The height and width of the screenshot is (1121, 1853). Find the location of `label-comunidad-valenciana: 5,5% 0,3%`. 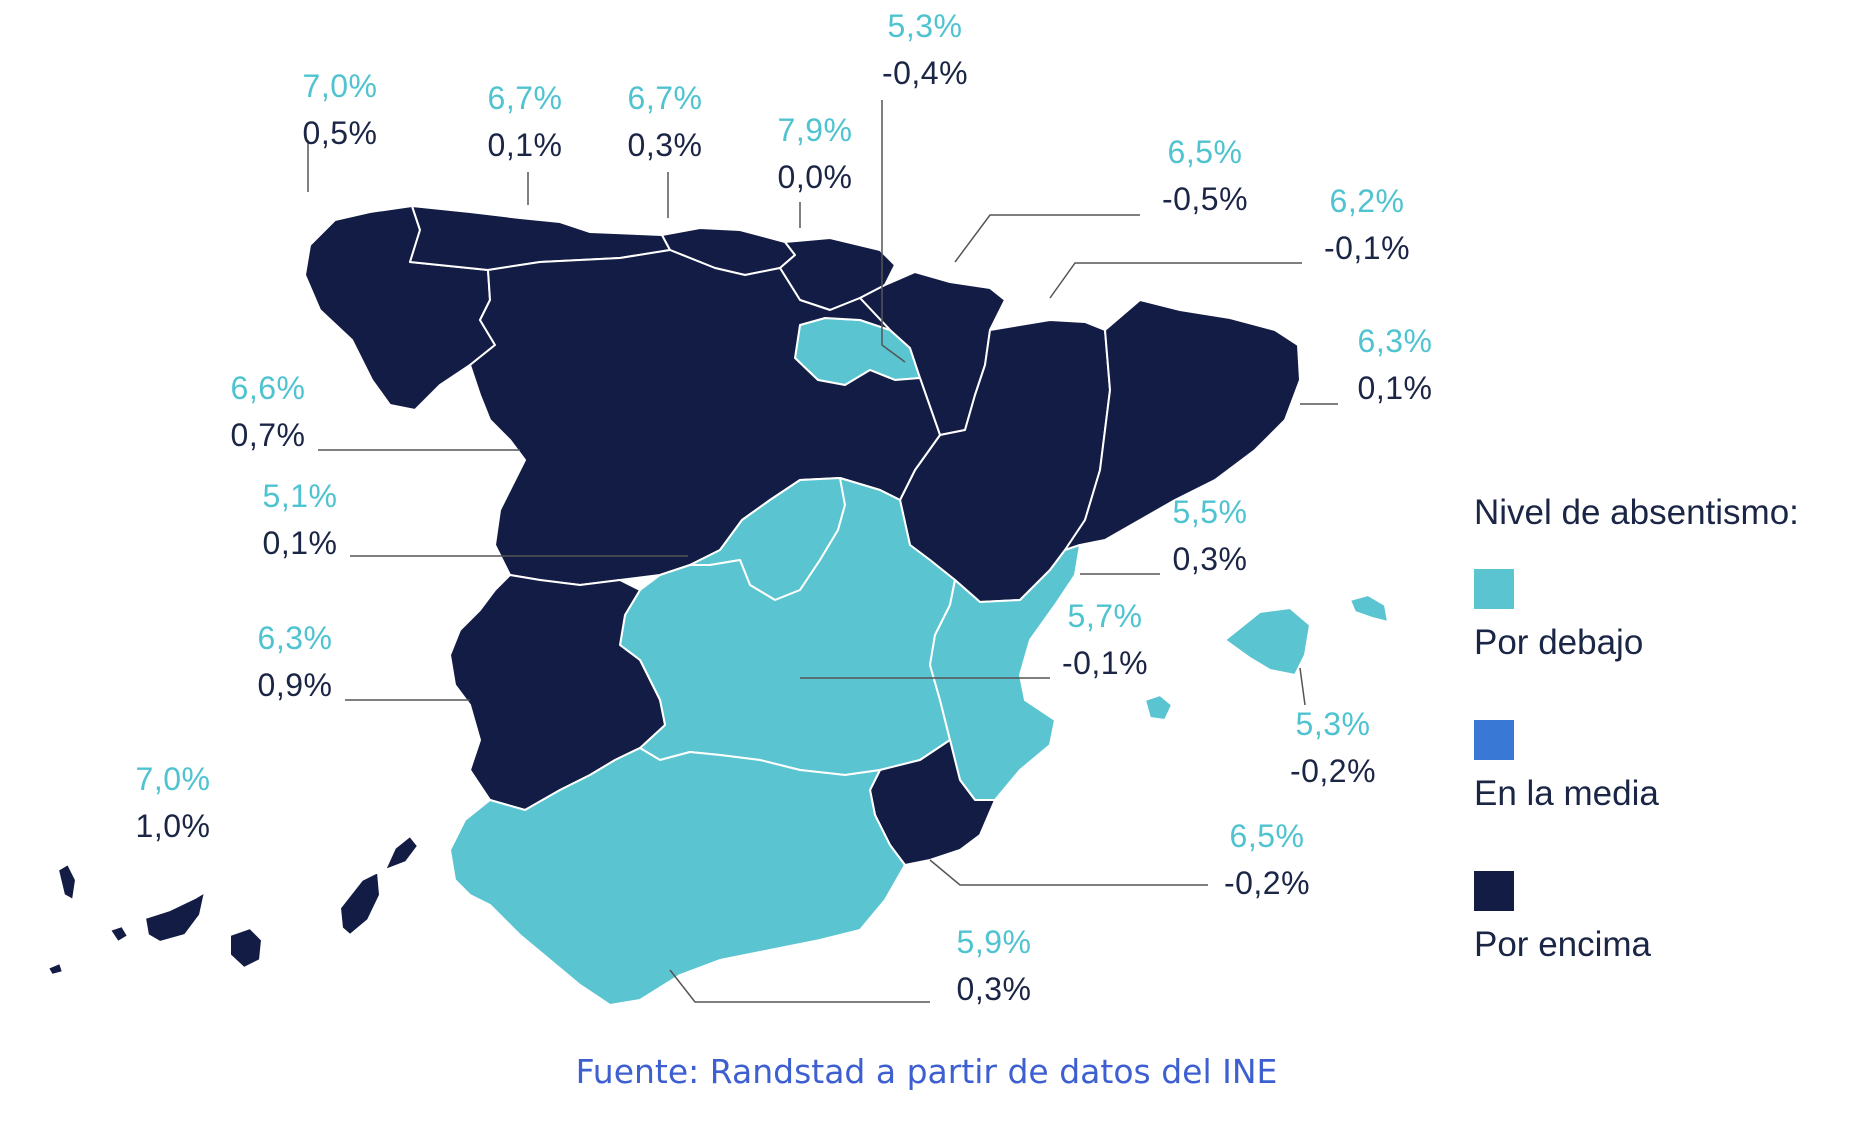

label-comunidad-valenciana: 5,5% 0,3% is located at coordinates (1210, 535).